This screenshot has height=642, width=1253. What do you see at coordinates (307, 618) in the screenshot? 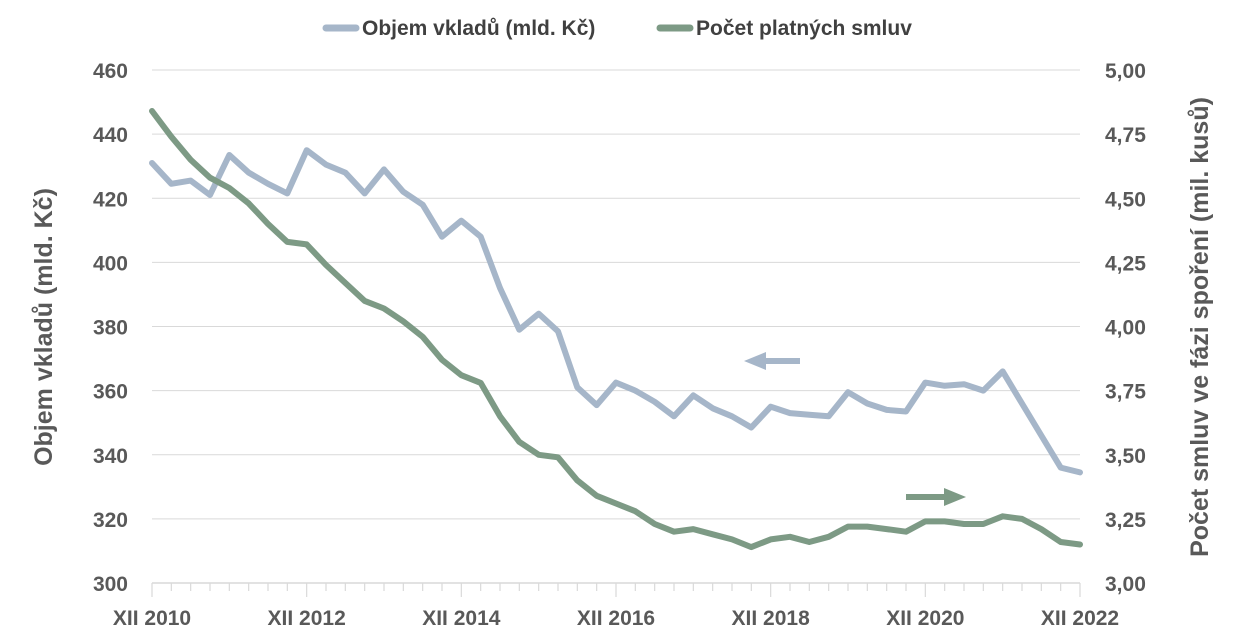
I see `x-tick-label: XII 2012` at bounding box center [307, 618].